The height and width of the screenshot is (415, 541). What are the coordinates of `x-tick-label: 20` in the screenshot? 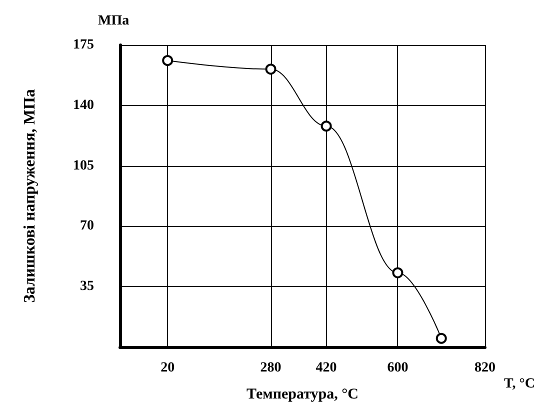 It's located at (167, 368).